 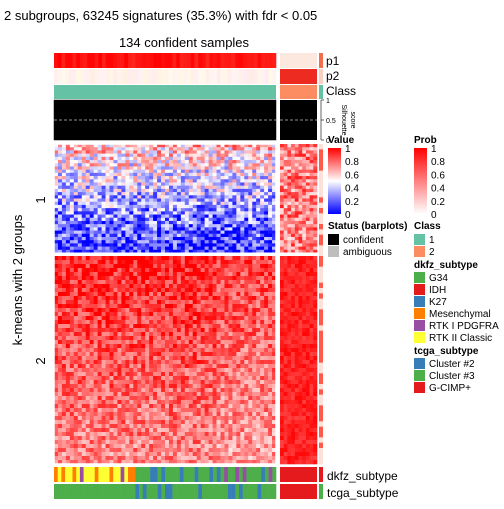 I want to click on p2-cell, so click(x=226, y=76).